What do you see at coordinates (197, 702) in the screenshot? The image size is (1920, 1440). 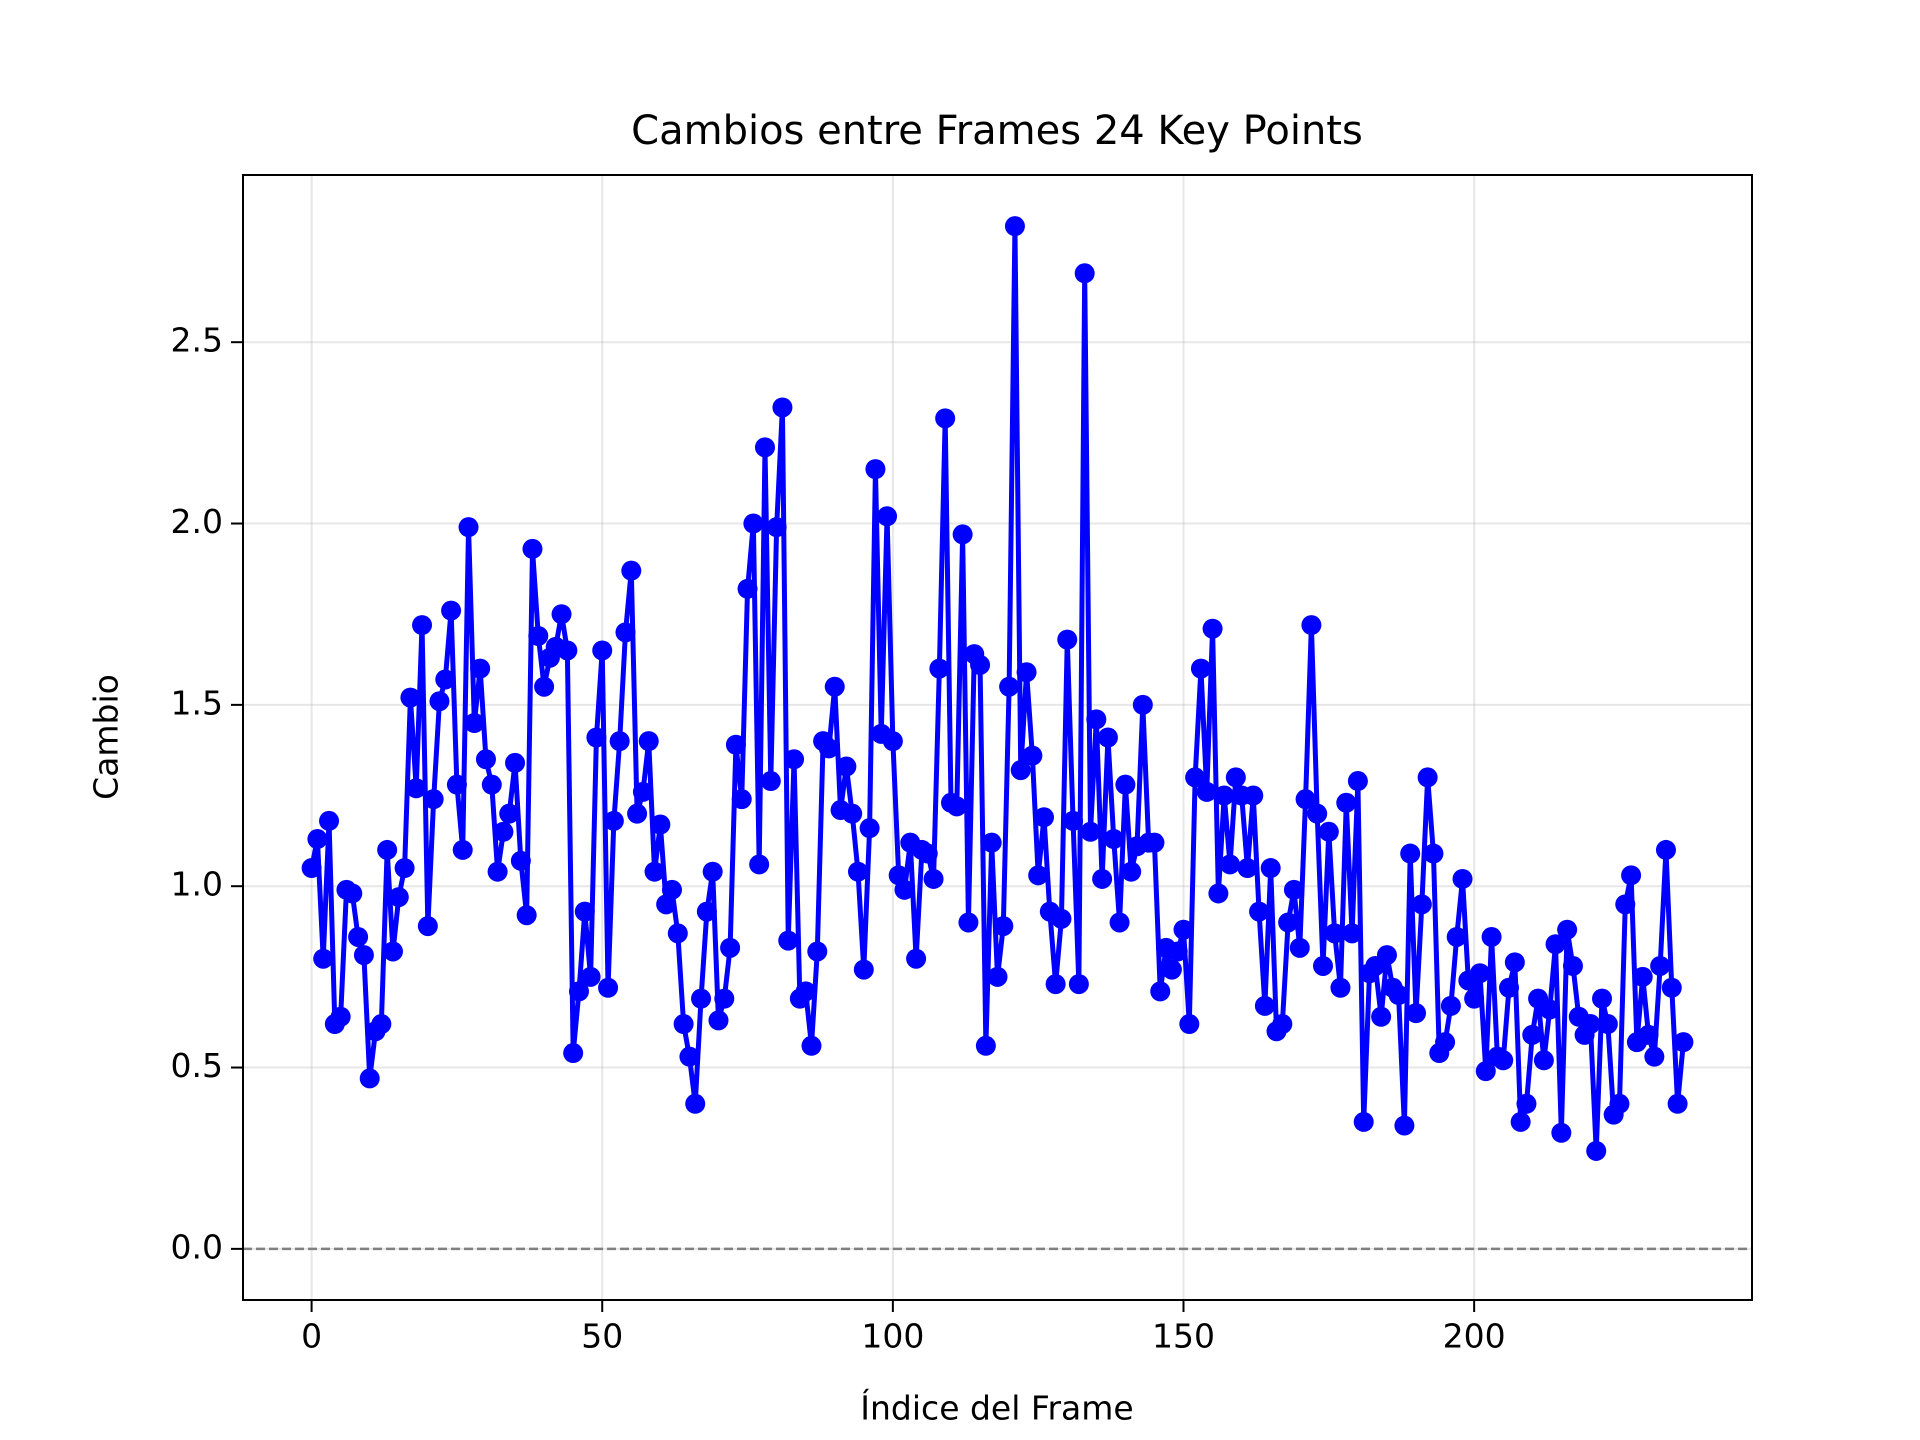 I see `y-tick-label: 1.5` at bounding box center [197, 702].